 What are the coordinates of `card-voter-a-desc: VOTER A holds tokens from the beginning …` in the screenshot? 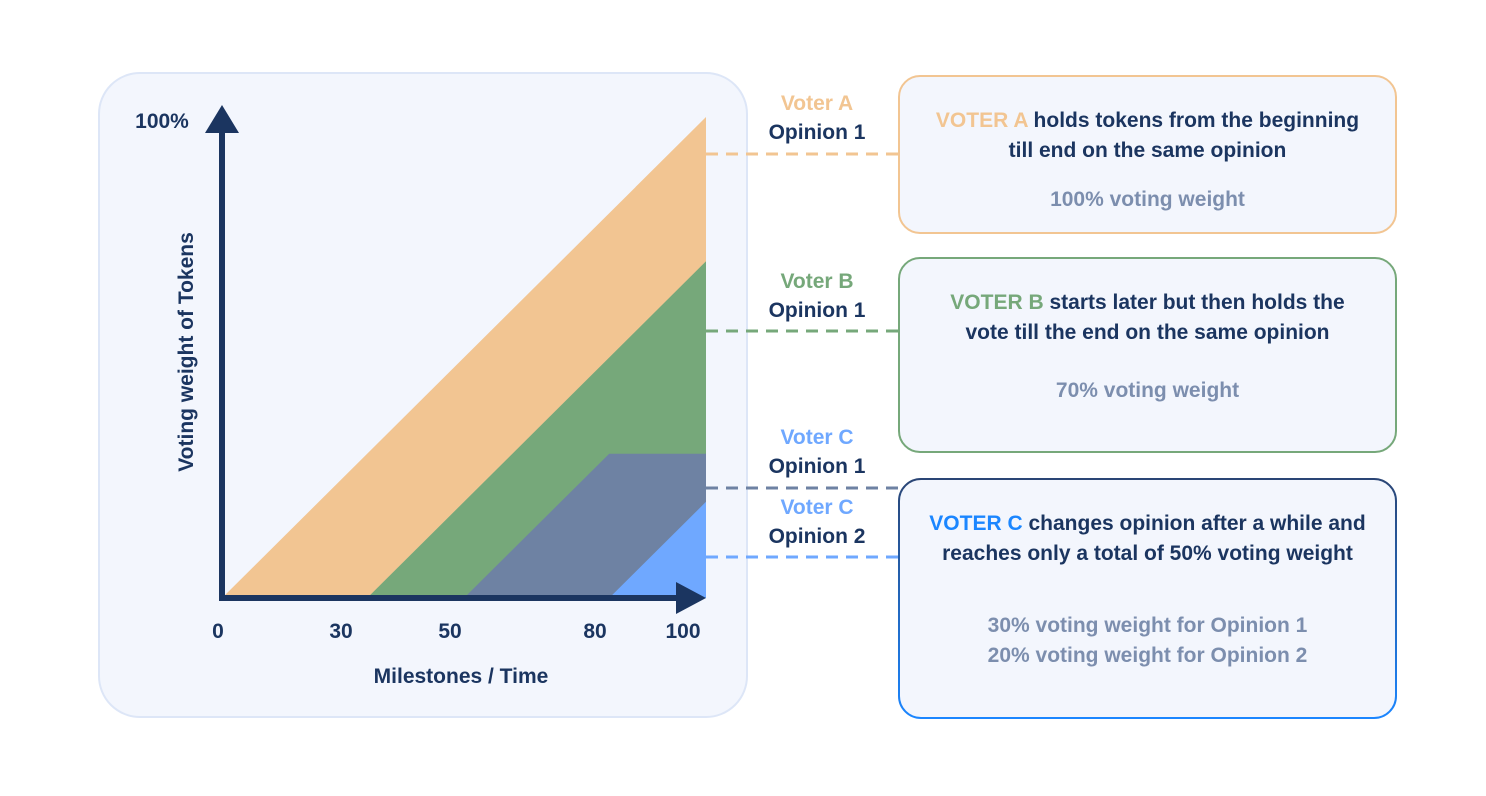 It's located at (1147, 136).